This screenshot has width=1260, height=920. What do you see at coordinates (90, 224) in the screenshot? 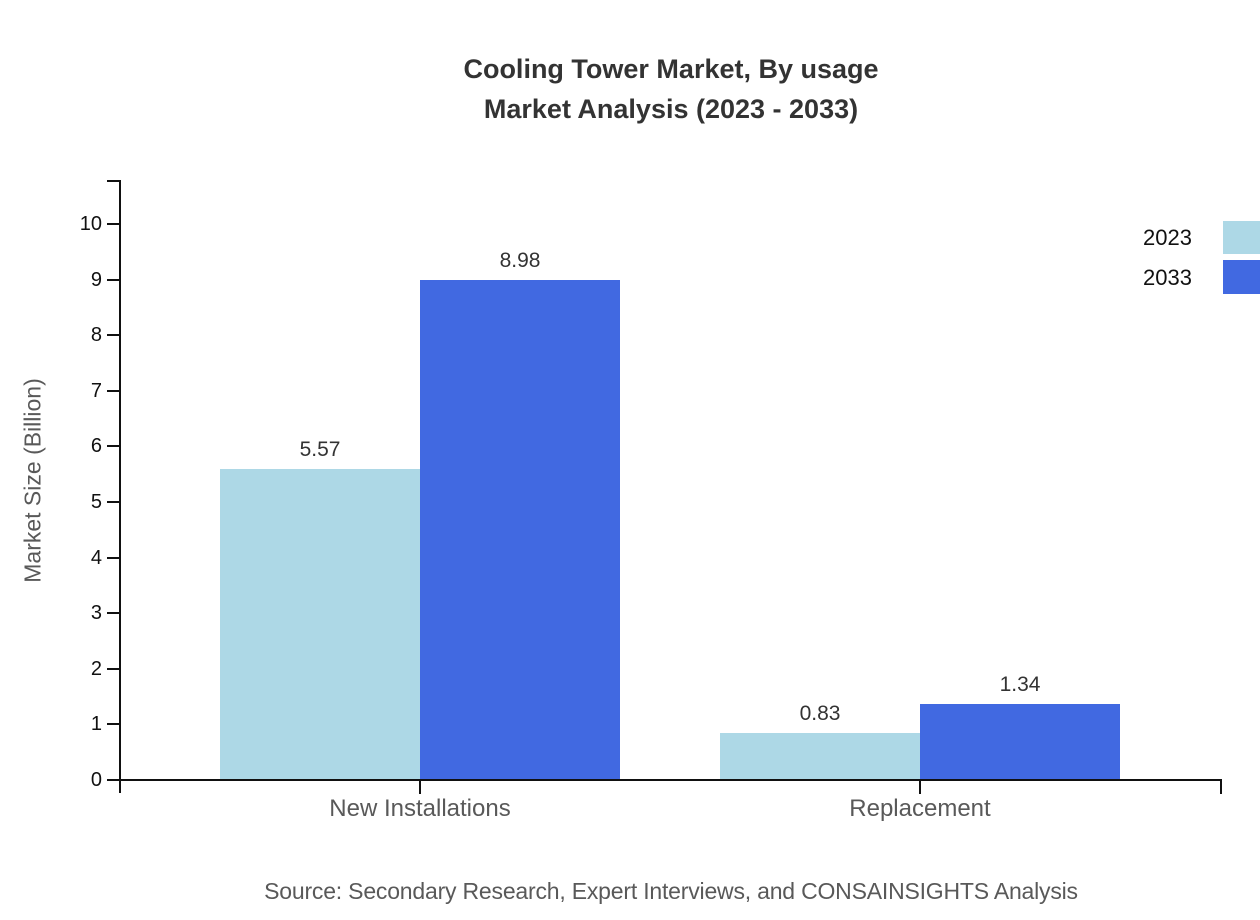
I see `y-tick-label: 10` at bounding box center [90, 224].